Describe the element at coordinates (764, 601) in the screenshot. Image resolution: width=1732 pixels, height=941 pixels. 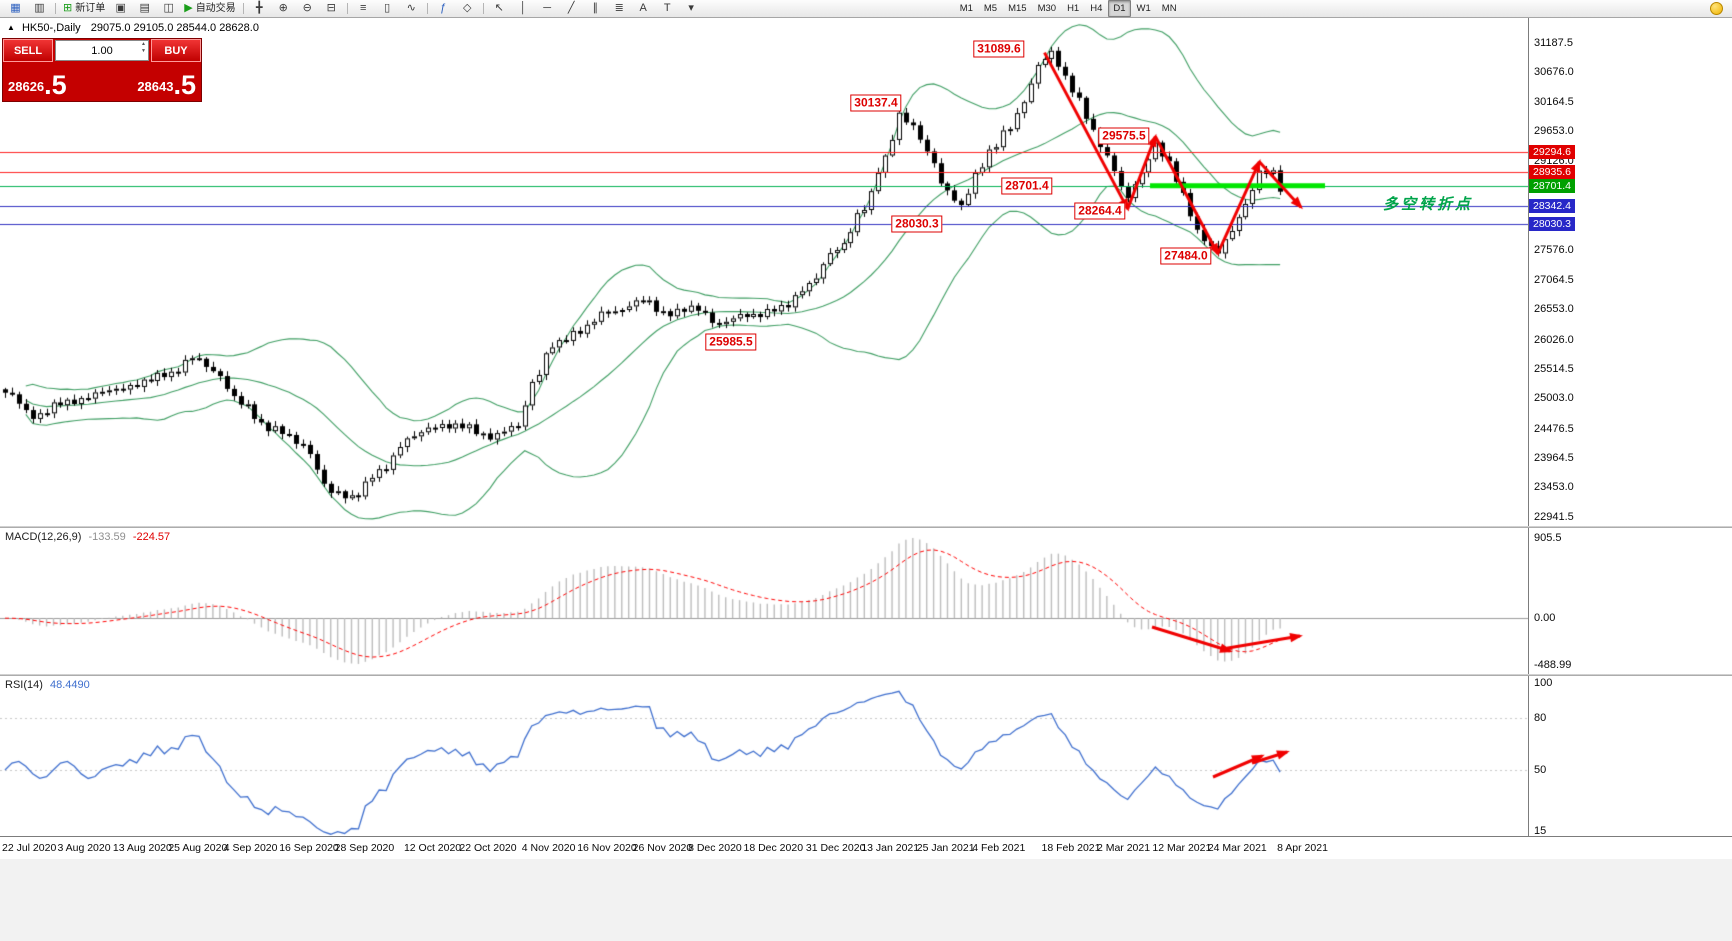
I see `macd-canvas` at that location.